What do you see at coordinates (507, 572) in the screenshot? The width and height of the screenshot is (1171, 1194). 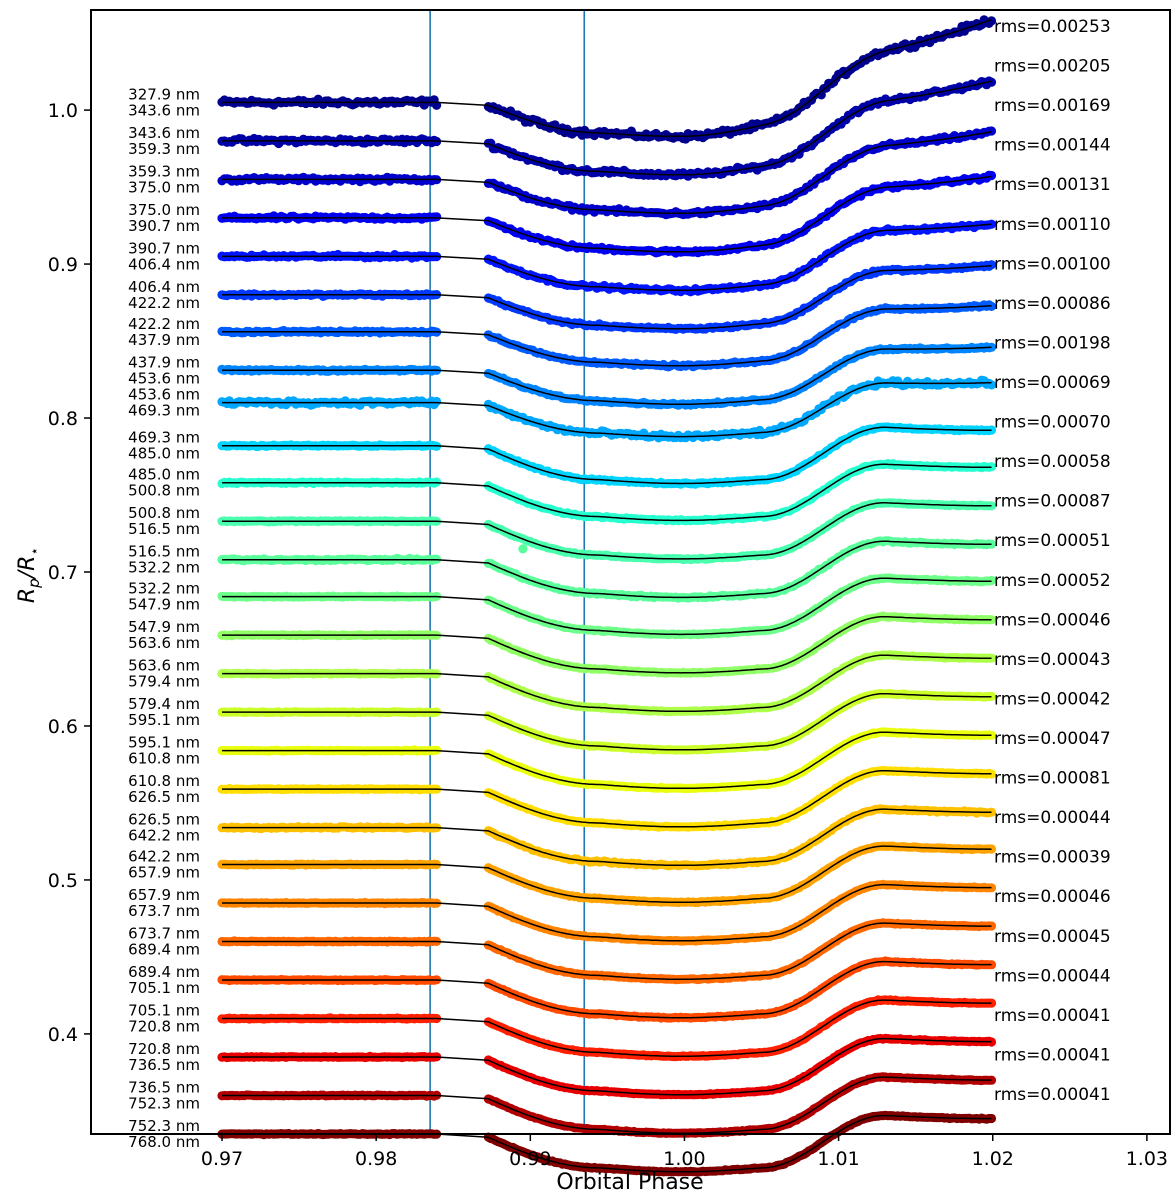 I see `vertical-marker-lines` at bounding box center [507, 572].